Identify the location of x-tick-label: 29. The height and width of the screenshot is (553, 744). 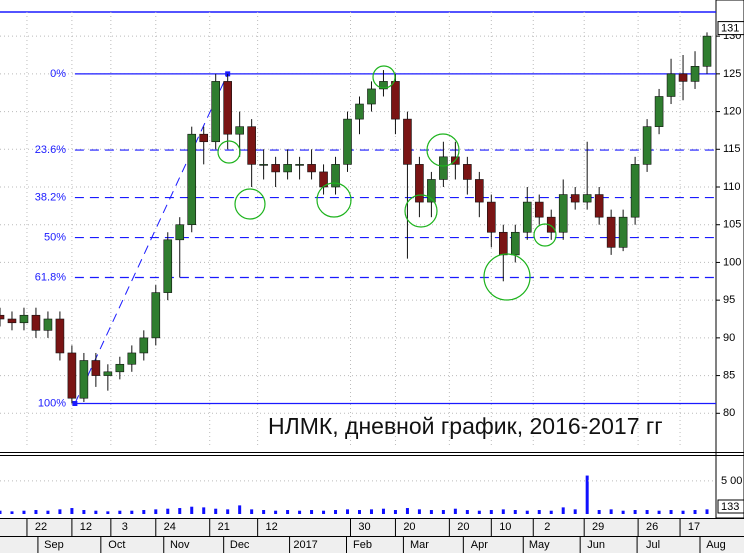
(598, 527).